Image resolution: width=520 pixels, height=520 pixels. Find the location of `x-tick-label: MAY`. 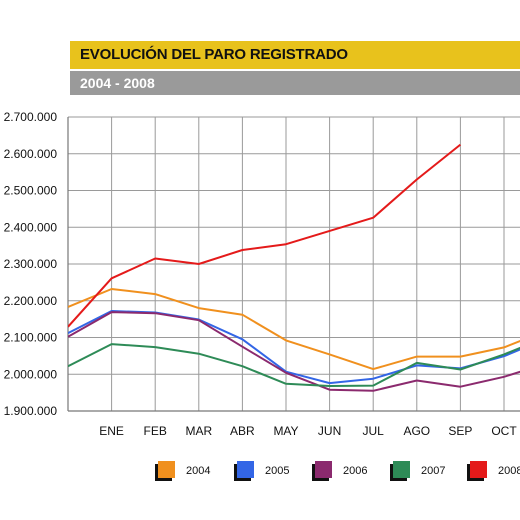

x-tick-label: MAY is located at coordinates (285, 431).